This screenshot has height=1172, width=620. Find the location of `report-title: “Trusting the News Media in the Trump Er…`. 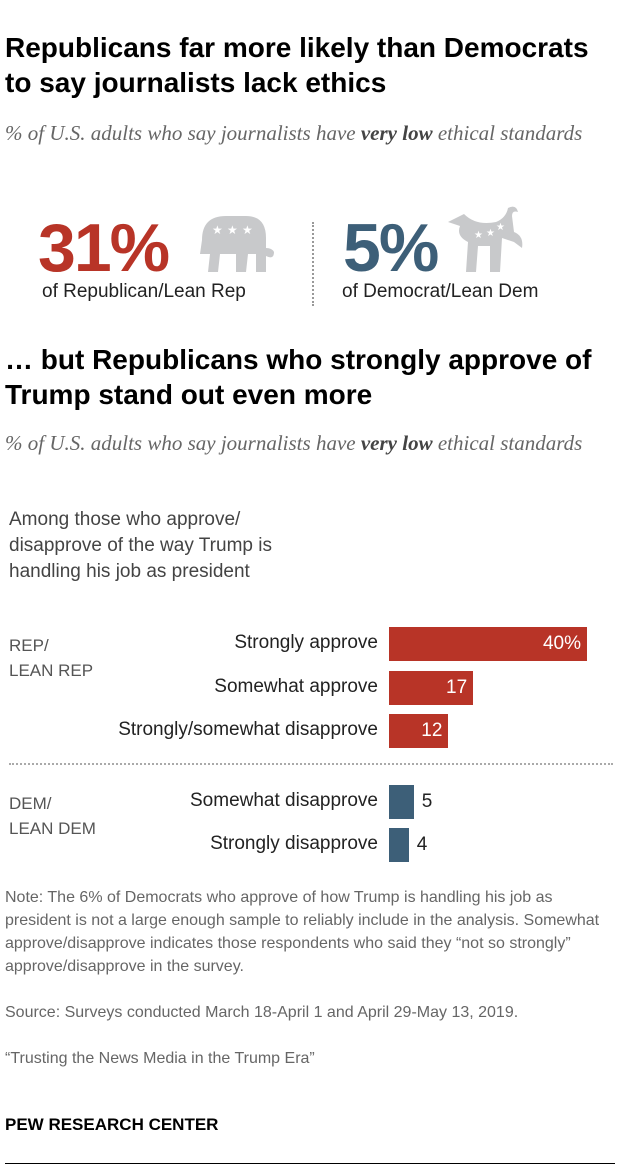

report-title: “Trusting the News Media in the Trump Er… is located at coordinates (160, 1058).